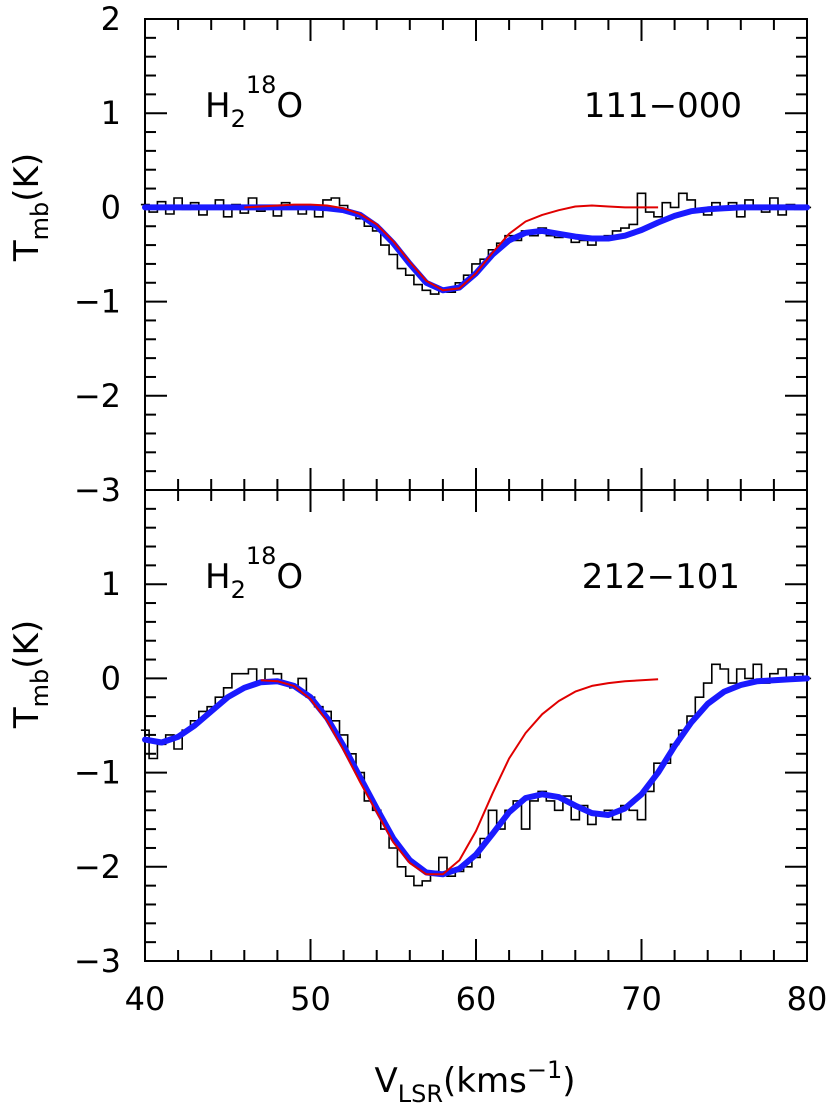 This screenshot has width=830, height=1110. Describe the element at coordinates (97, 490) in the screenshot. I see `top-y-tick-label: −3` at that location.